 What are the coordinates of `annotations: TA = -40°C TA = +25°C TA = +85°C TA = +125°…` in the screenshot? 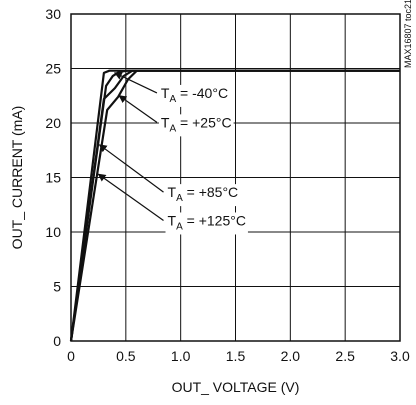 It's located at (172, 153).